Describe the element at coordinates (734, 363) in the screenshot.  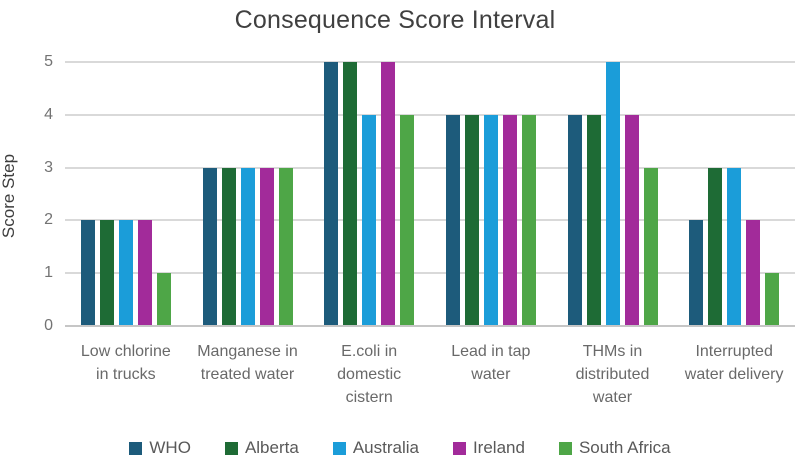
I see `x-category-label: Interrupted water delivery` at that location.